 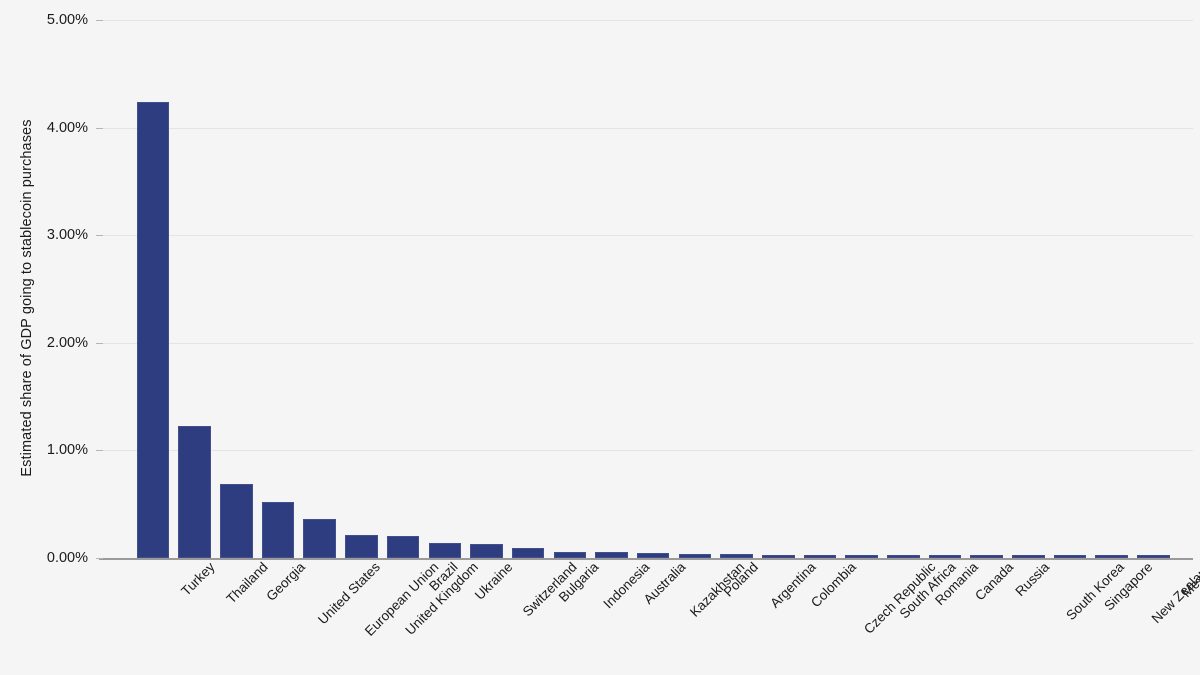 I want to click on y-axis-tick-labels: 5.00% 4.00% 3.00% 2.00% 1.00% 0.00%, so click(x=44, y=337).